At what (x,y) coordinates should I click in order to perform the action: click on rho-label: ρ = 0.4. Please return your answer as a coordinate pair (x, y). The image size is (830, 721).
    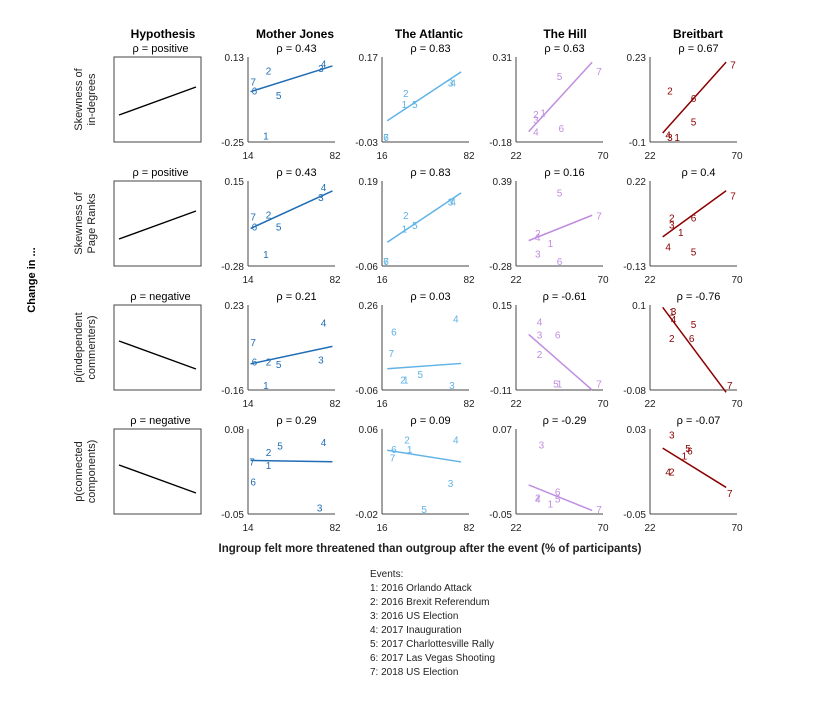
    Looking at the image, I should click on (698, 173).